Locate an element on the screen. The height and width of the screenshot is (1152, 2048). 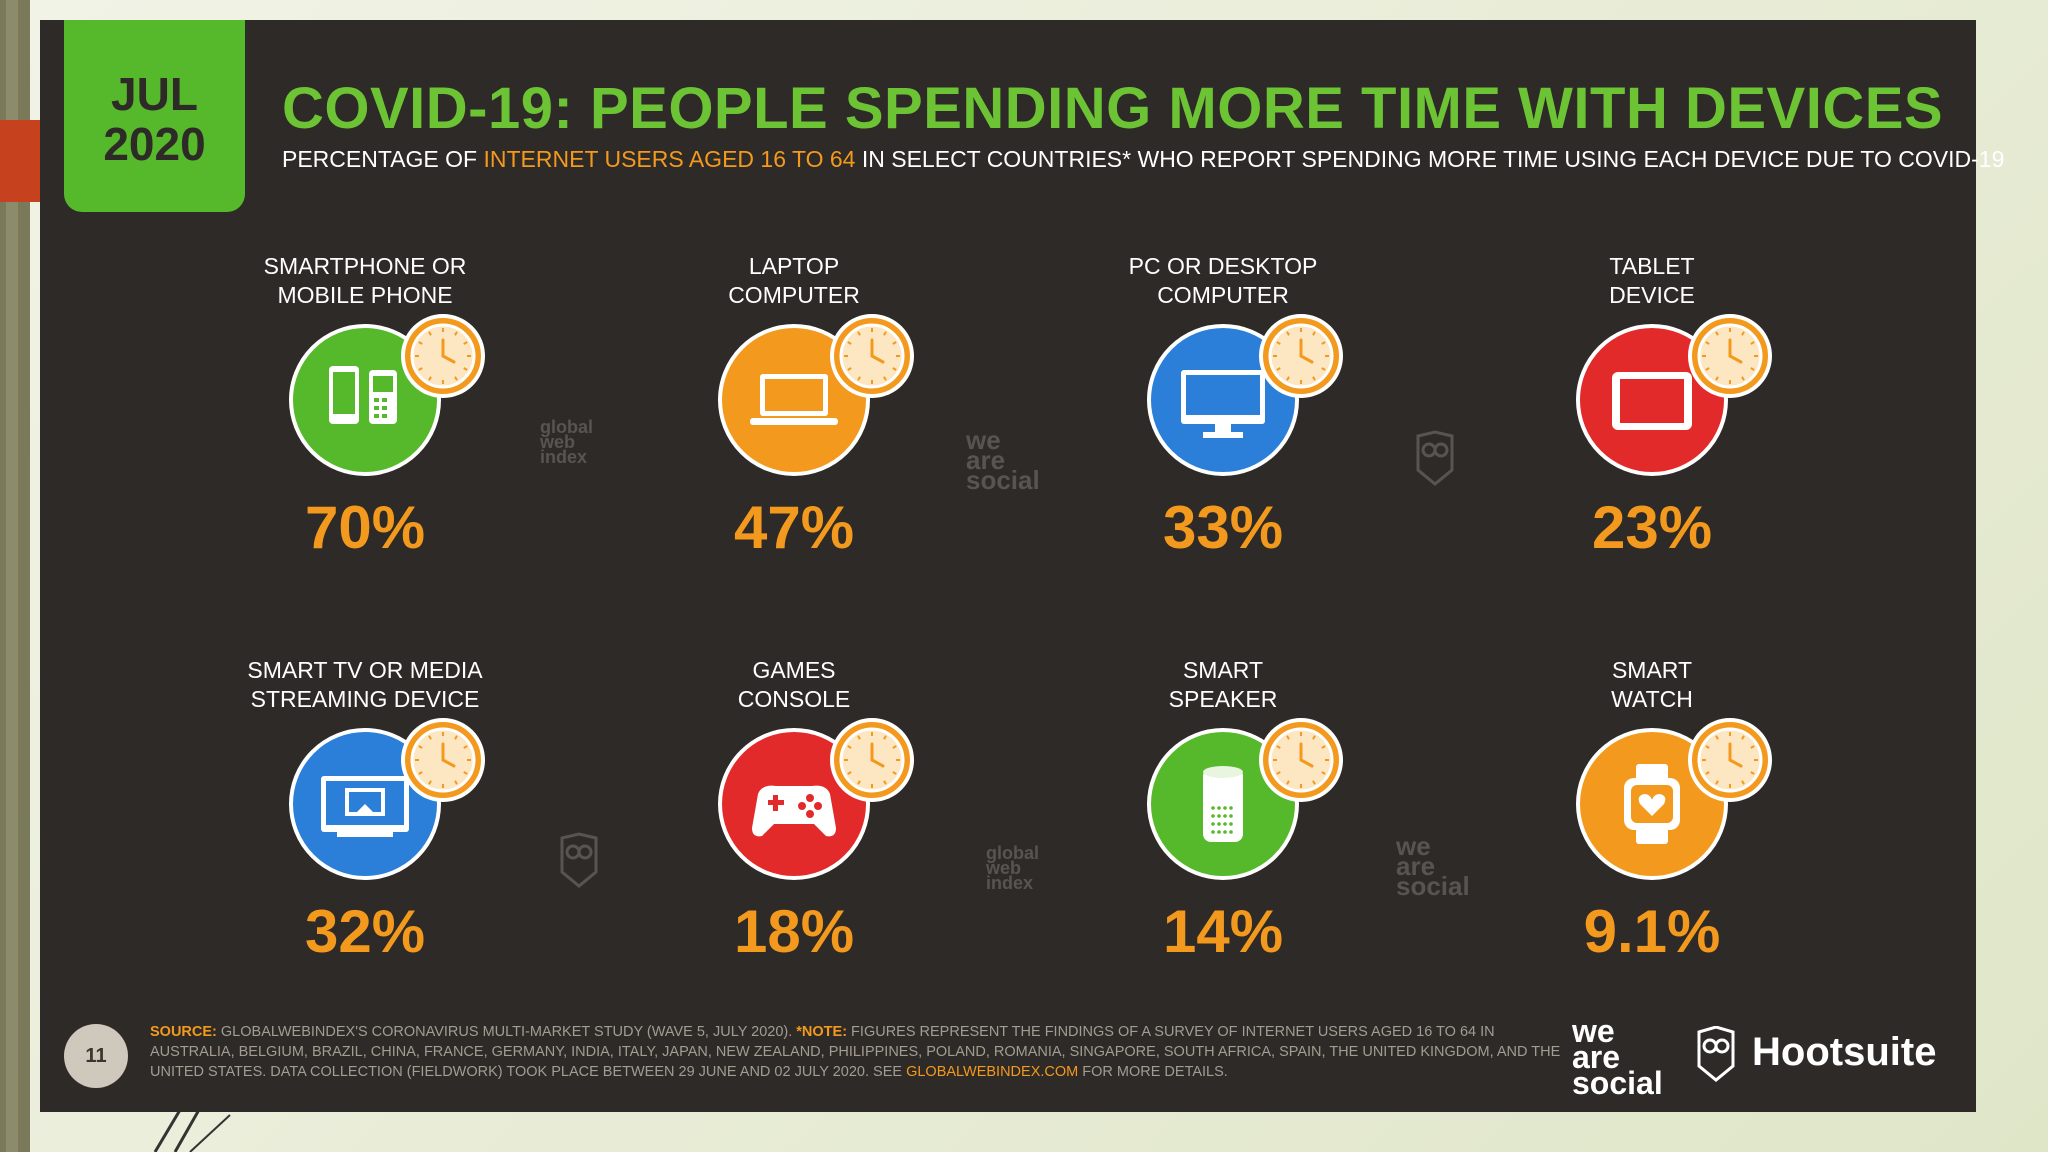
device-label: SMART TV OR MEDIA STREAMING DEVICE is located at coordinates (365, 684).